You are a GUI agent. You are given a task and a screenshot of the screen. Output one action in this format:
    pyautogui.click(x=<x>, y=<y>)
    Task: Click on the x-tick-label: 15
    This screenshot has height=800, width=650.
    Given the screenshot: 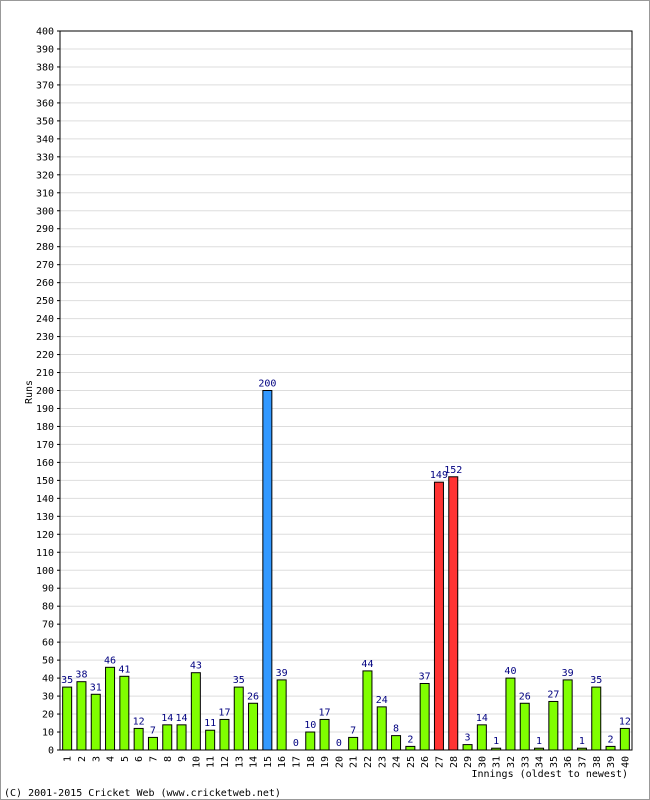 What is the action you would take?
    pyautogui.click(x=268, y=762)
    